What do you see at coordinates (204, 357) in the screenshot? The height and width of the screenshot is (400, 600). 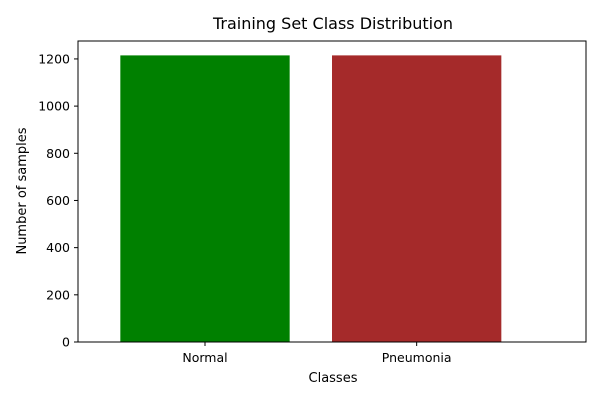 I see `x-tick-label: Normal` at bounding box center [204, 357].